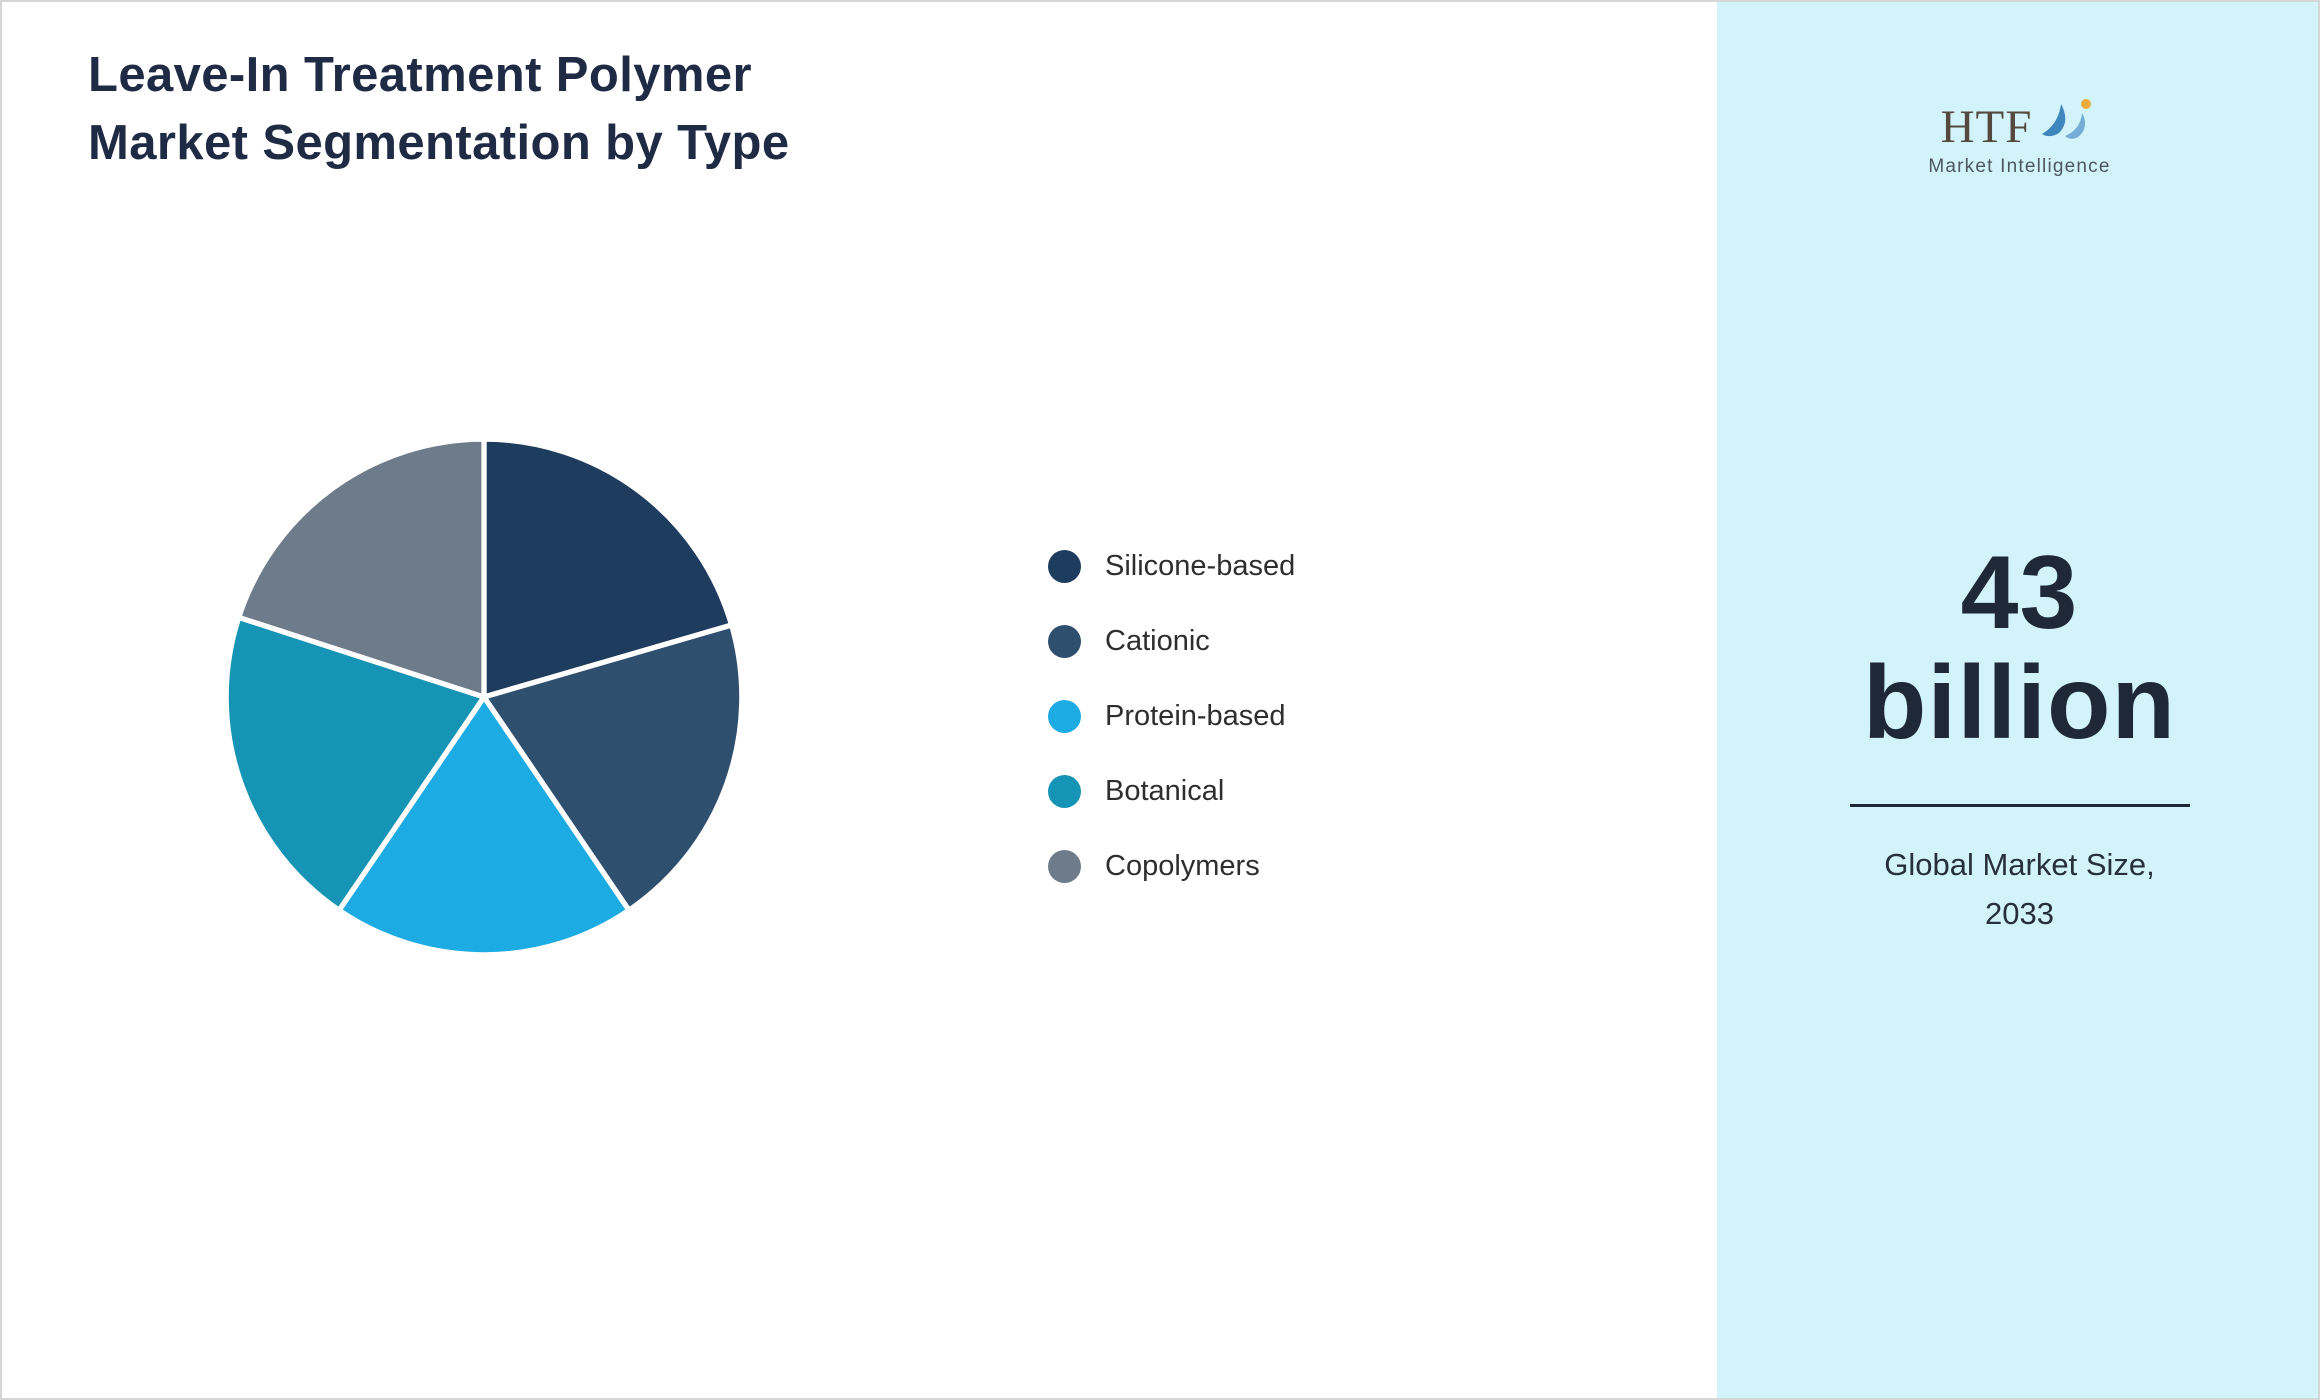  What do you see at coordinates (1200, 565) in the screenshot?
I see `legend-label: Silicone-based` at bounding box center [1200, 565].